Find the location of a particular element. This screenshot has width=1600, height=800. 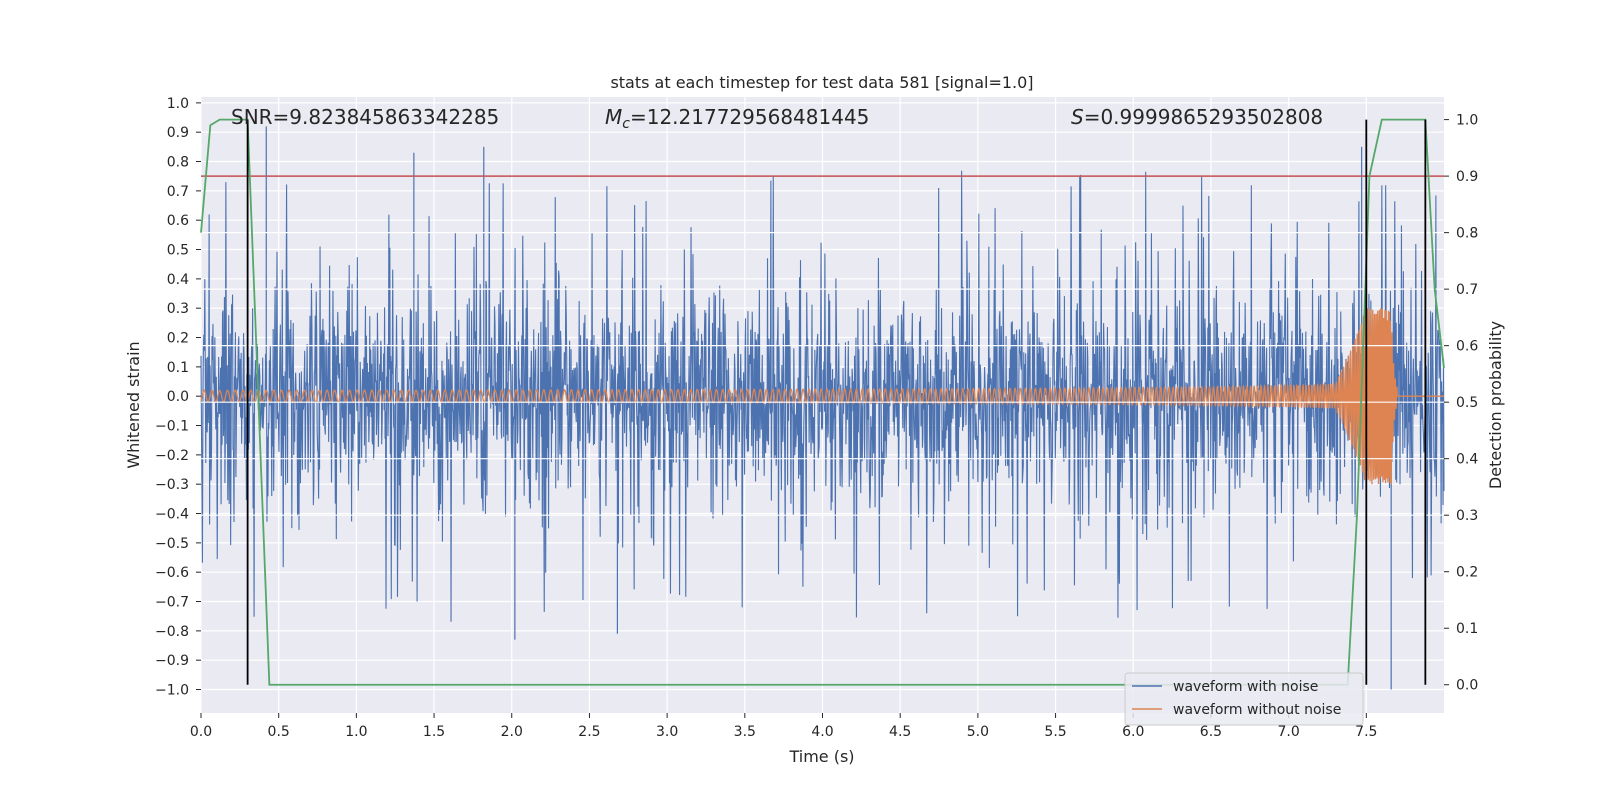

y-tick-label: 0.9 is located at coordinates (178, 133).